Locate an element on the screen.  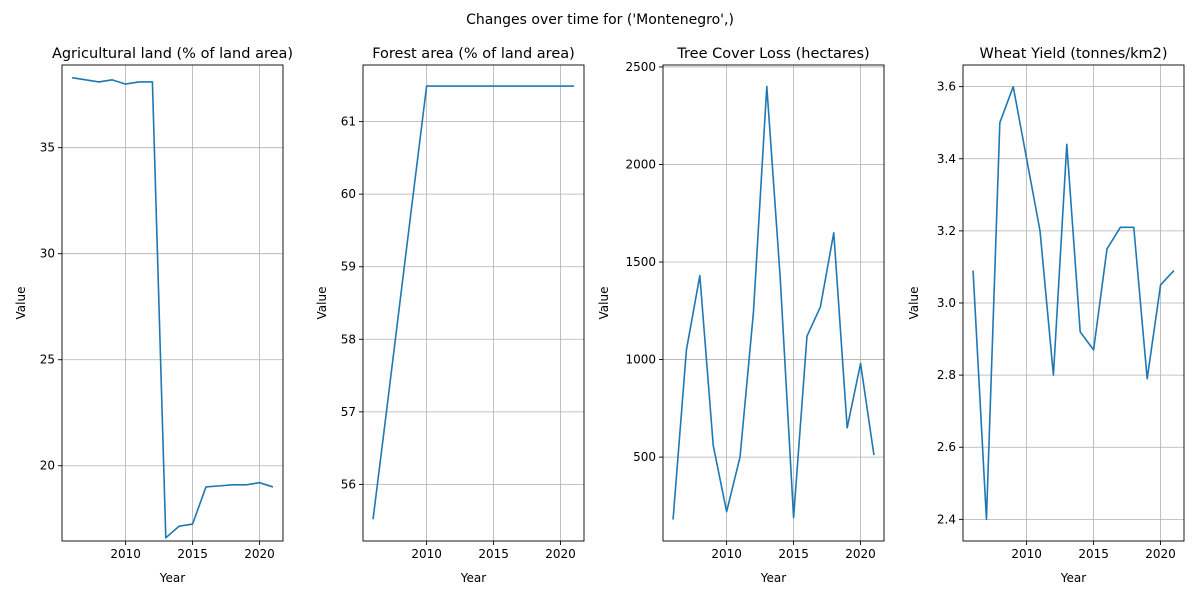
y-tick-label: 3.0 is located at coordinates (946, 303).